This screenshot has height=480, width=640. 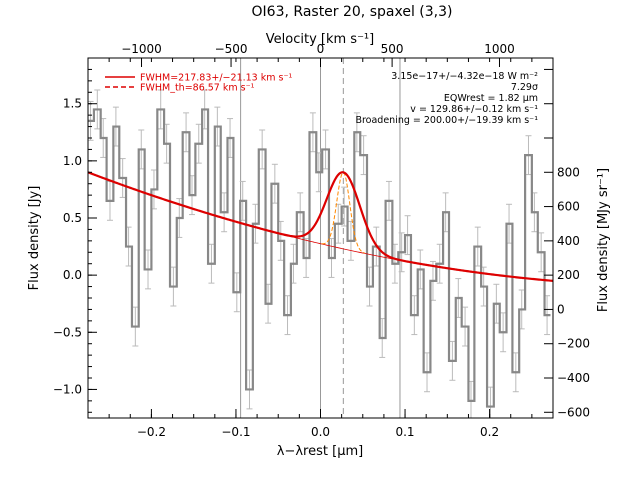 I want to click on top-tick-label: 500, so click(x=392, y=49).